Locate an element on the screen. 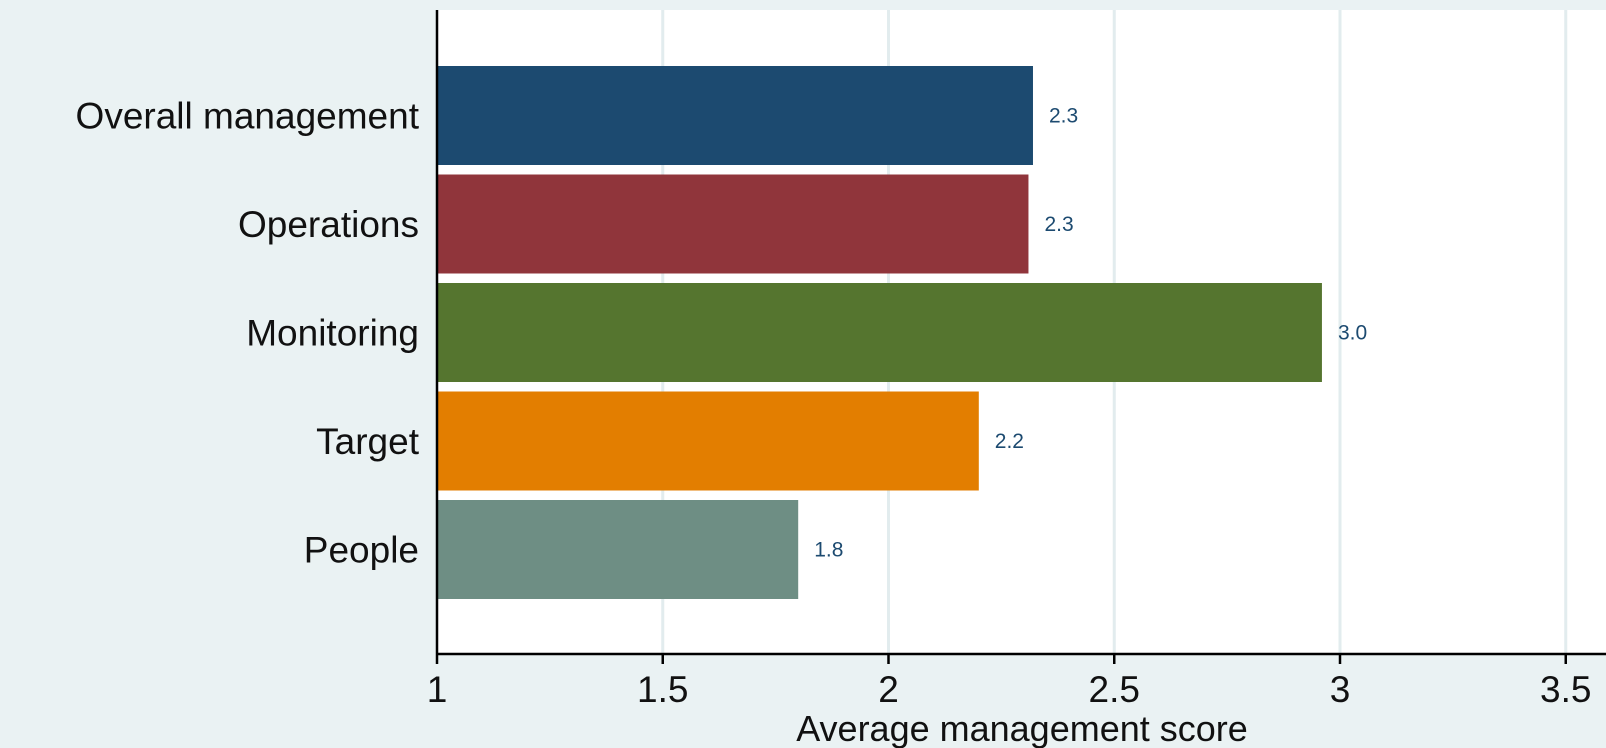 The width and height of the screenshot is (1606, 748). bar-value-label: 1.8 is located at coordinates (828, 550).